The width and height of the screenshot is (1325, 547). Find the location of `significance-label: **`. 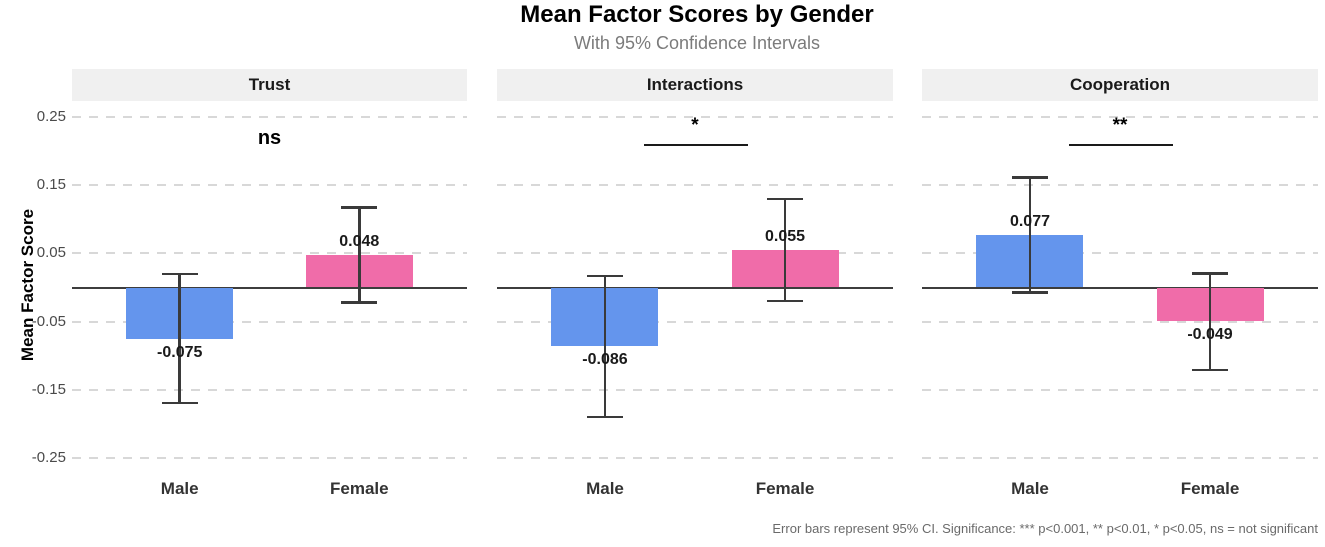

significance-label: ** is located at coordinates (1120, 125).